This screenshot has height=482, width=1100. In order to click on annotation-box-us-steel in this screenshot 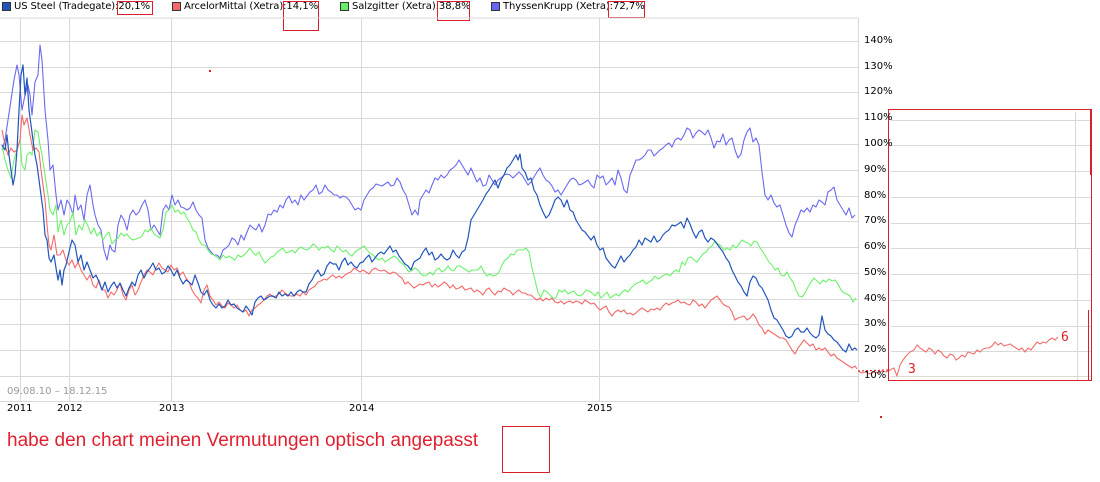, I will do `click(135, 8)`.